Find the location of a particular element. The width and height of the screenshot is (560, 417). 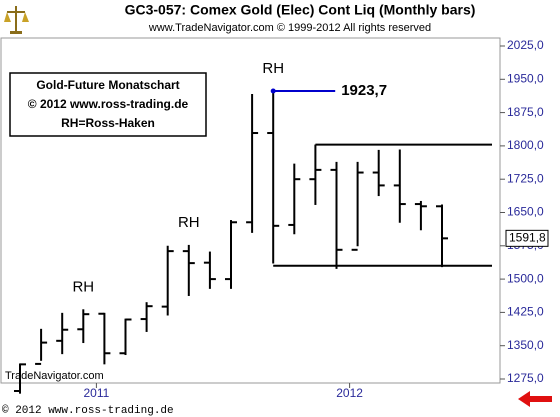

y-tick-label: 1425,0 is located at coordinates (525, 312).